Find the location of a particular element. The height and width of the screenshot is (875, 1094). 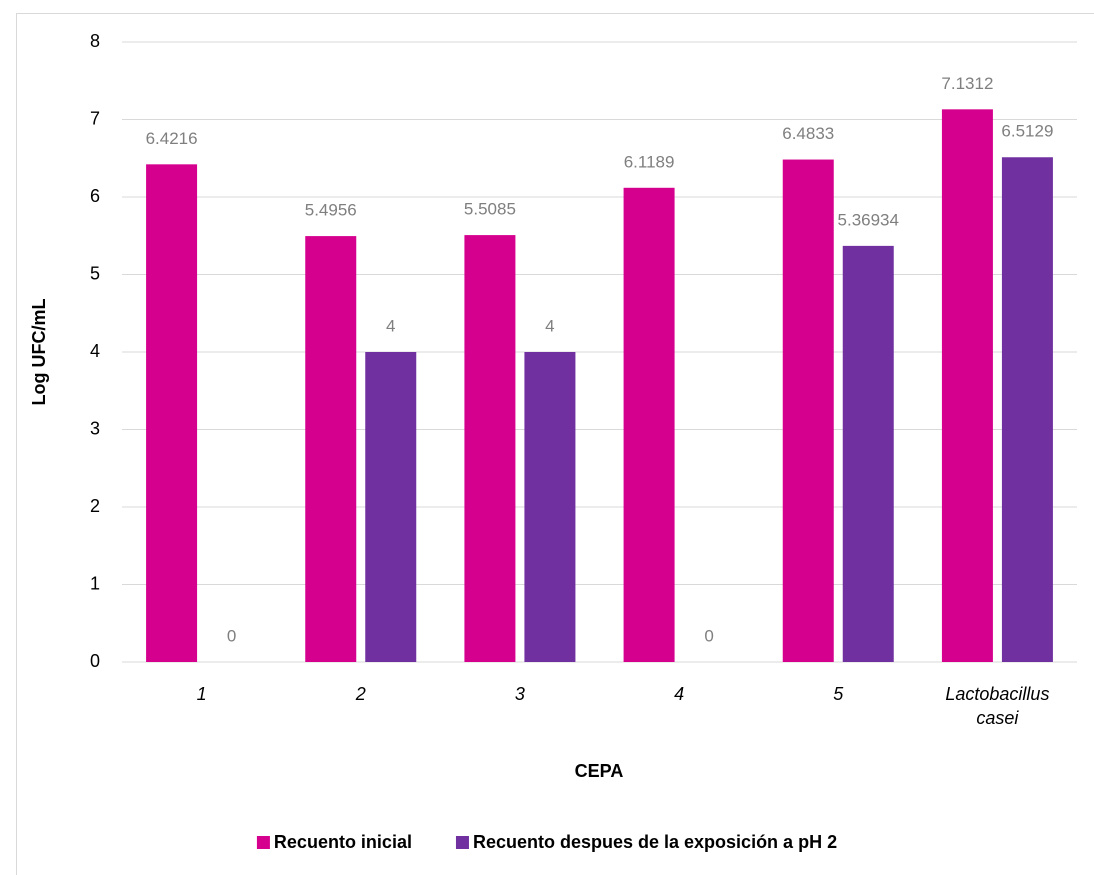

data-label: 5.4956 is located at coordinates (331, 210).